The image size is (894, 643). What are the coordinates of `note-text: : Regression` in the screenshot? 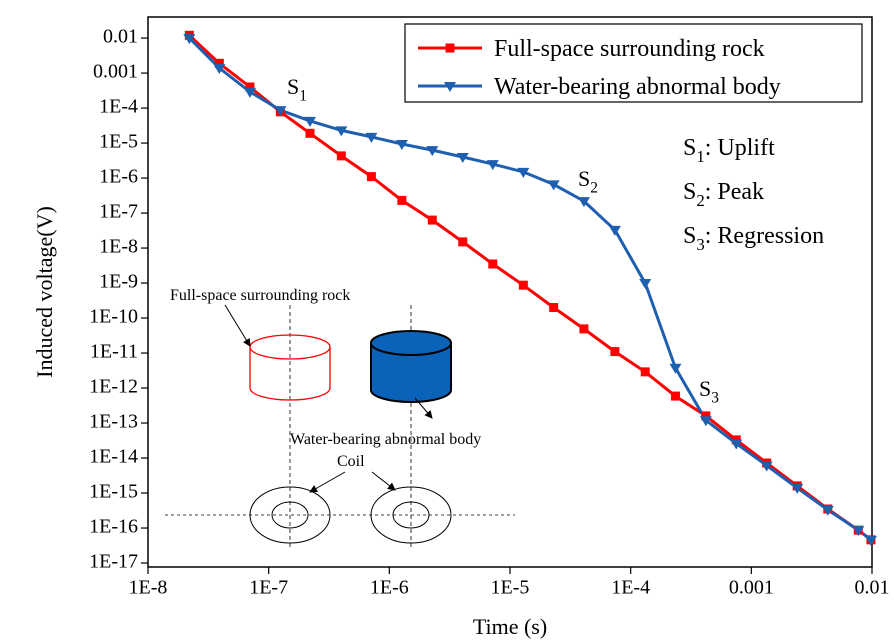 It's located at (764, 236).